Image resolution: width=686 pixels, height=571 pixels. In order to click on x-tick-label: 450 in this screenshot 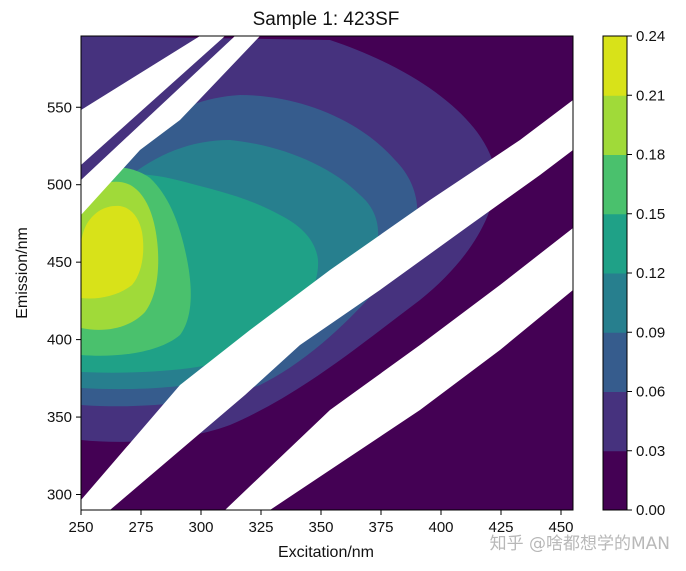, I will do `click(560, 527)`.